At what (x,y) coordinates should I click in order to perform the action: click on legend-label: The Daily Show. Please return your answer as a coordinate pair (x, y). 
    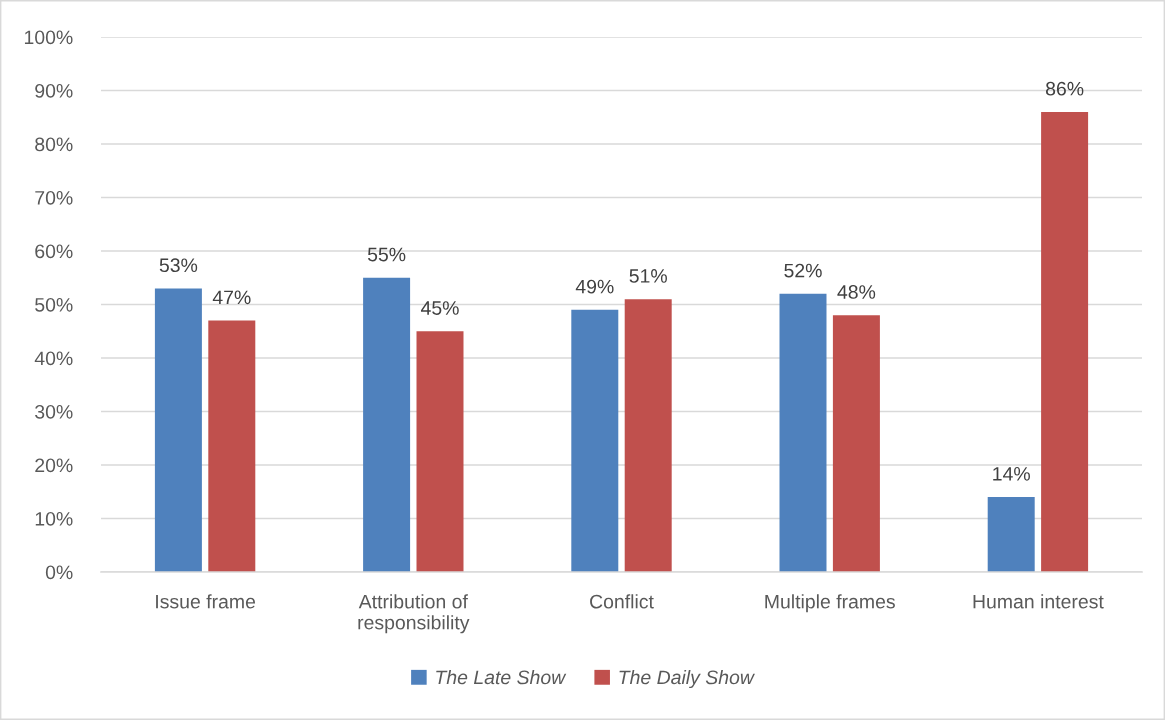
    Looking at the image, I should click on (687, 679).